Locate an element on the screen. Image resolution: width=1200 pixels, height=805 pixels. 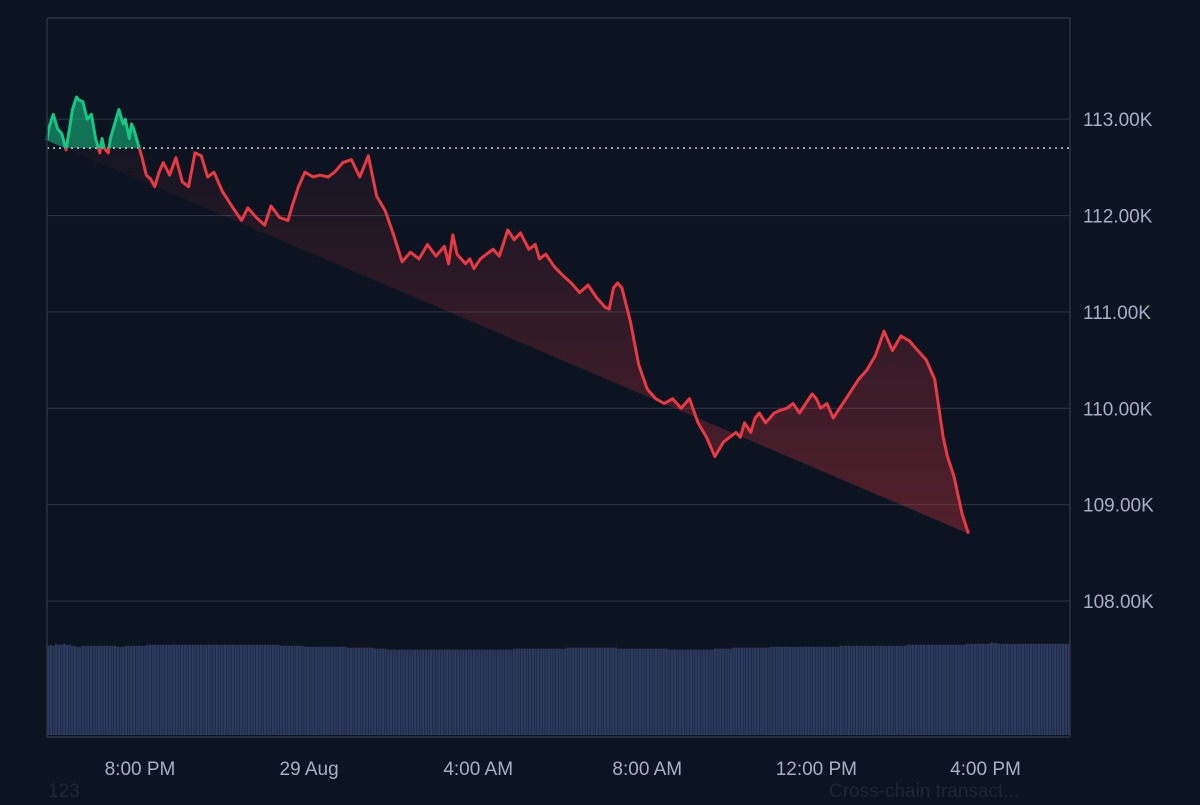
x-tick-label: 4:00 AM is located at coordinates (478, 769).